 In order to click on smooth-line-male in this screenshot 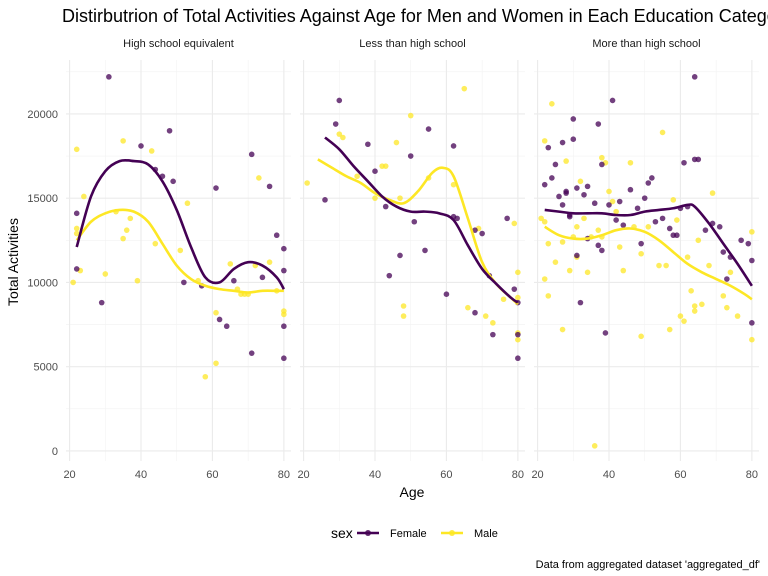, I will do `click(179, 251)`.